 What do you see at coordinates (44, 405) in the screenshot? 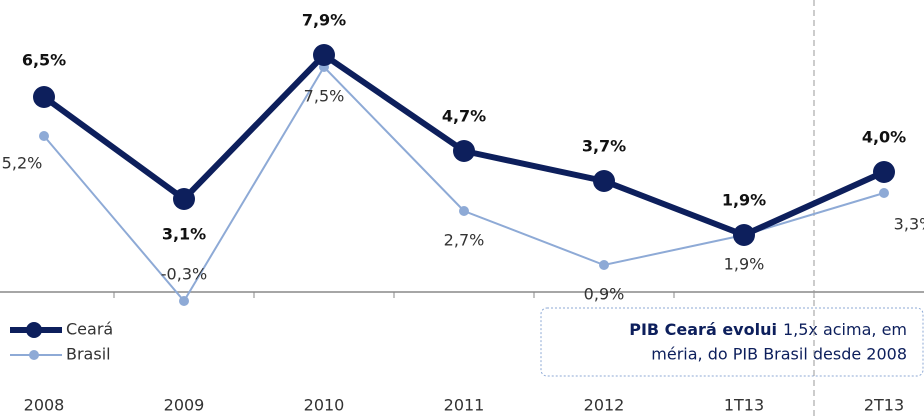
I see `x-tick-label: 2008` at bounding box center [44, 405].